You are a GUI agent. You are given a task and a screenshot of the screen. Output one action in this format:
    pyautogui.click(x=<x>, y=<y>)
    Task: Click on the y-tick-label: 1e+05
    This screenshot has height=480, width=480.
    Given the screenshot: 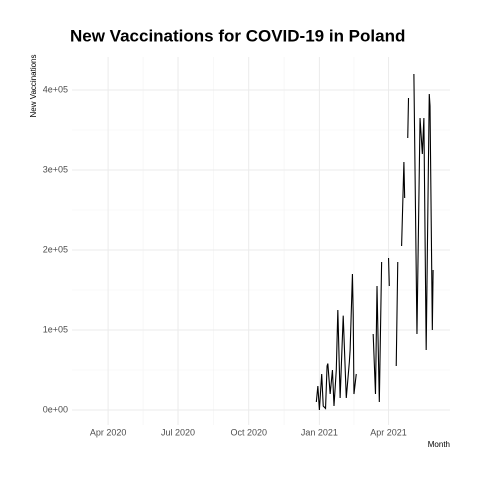 What is the action you would take?
    pyautogui.click(x=55, y=329)
    